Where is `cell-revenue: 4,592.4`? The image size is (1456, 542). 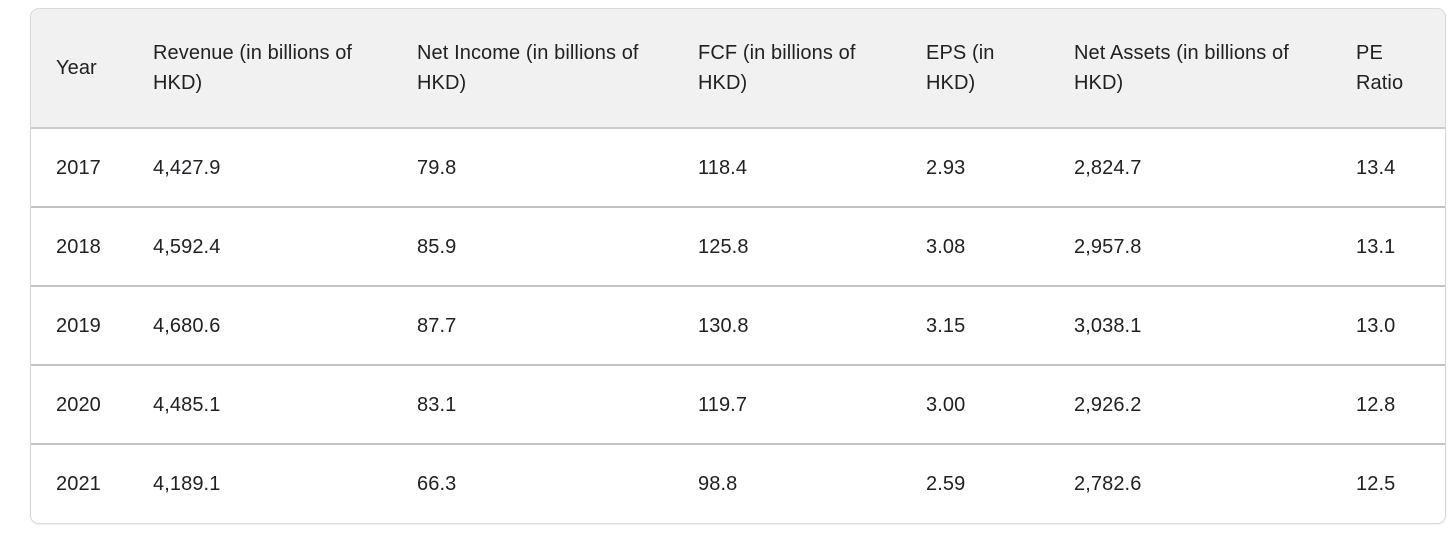
cell-revenue: 4,592.4 is located at coordinates (260, 247).